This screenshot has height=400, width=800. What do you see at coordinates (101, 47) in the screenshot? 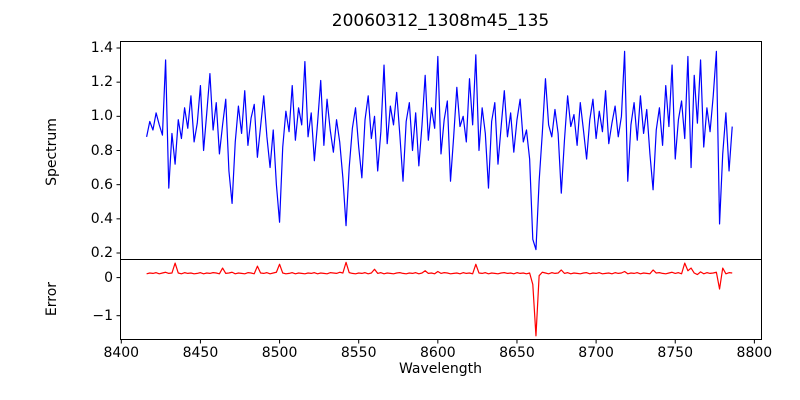
I see `spectrum-y-tick-label: 1.4` at bounding box center [101, 47].